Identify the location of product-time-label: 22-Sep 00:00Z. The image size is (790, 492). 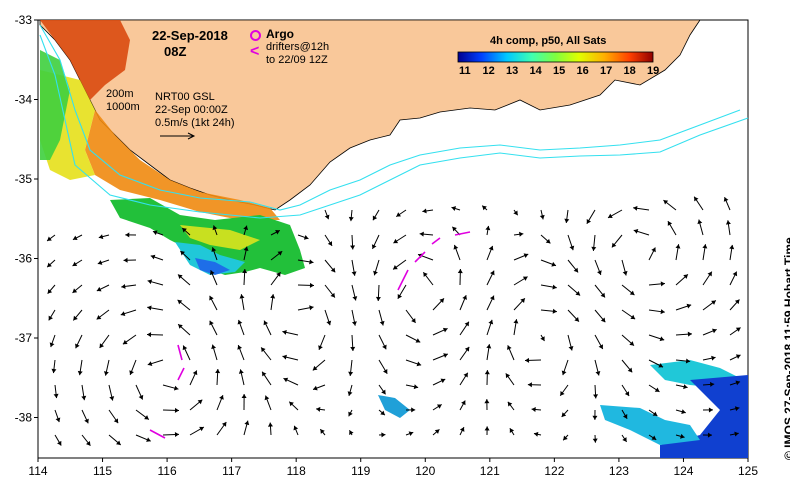
(191, 110).